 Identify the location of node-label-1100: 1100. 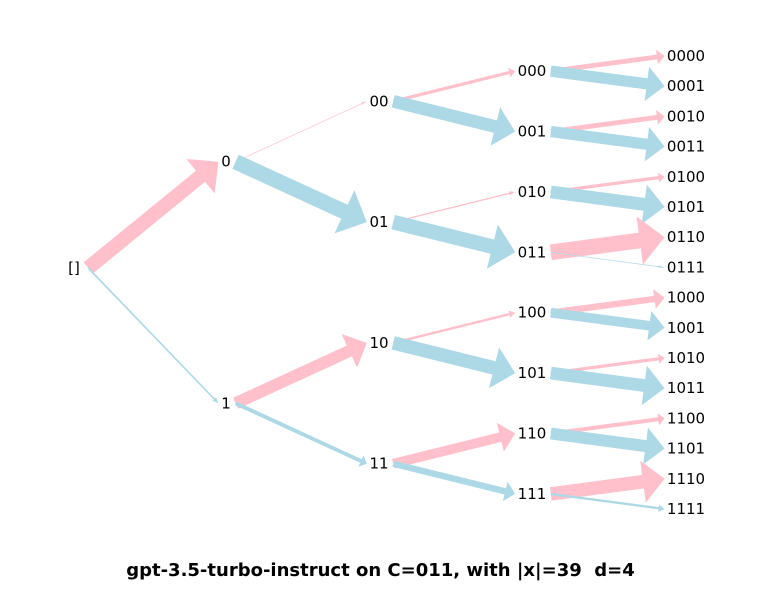
(686, 418).